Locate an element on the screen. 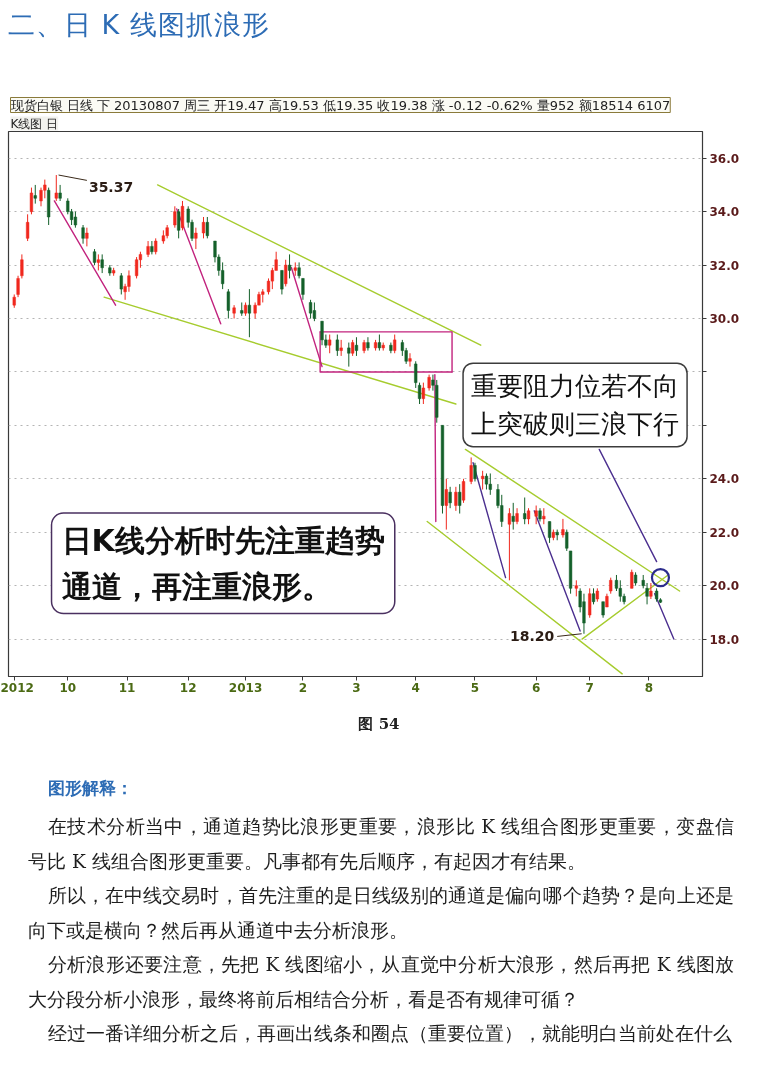 The image size is (758, 1070). y-tick-label: 34.0 is located at coordinates (724, 212).